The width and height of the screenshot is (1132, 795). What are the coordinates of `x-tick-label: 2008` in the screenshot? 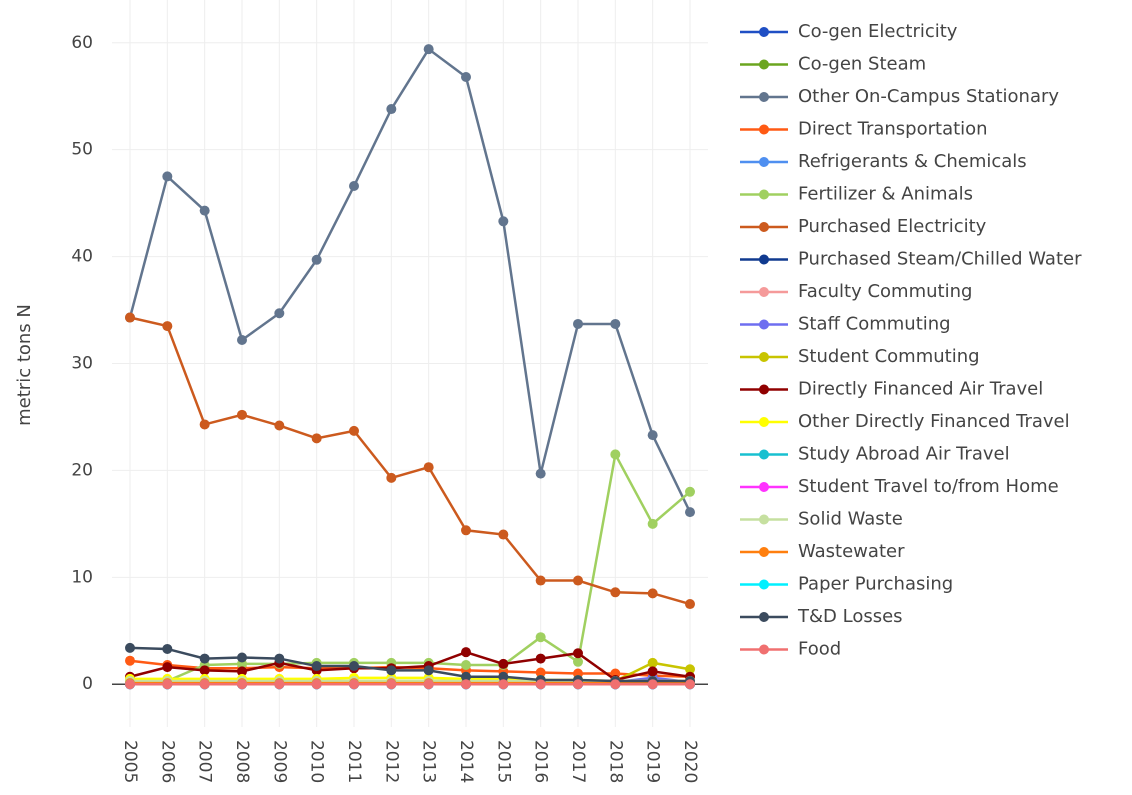 It's located at (242, 761).